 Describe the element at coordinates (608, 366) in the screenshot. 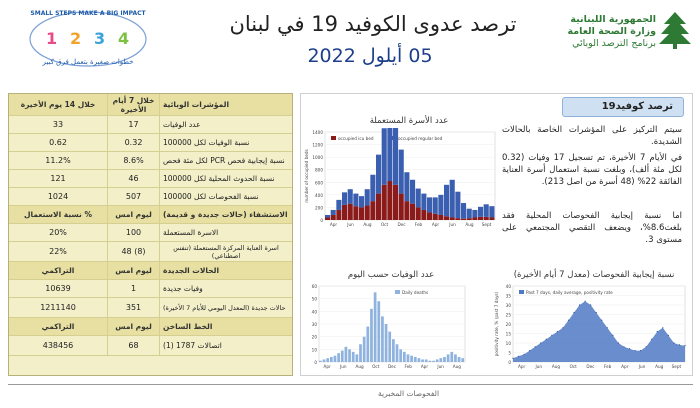

I see `positivity-x-tick: Feb` at that location.